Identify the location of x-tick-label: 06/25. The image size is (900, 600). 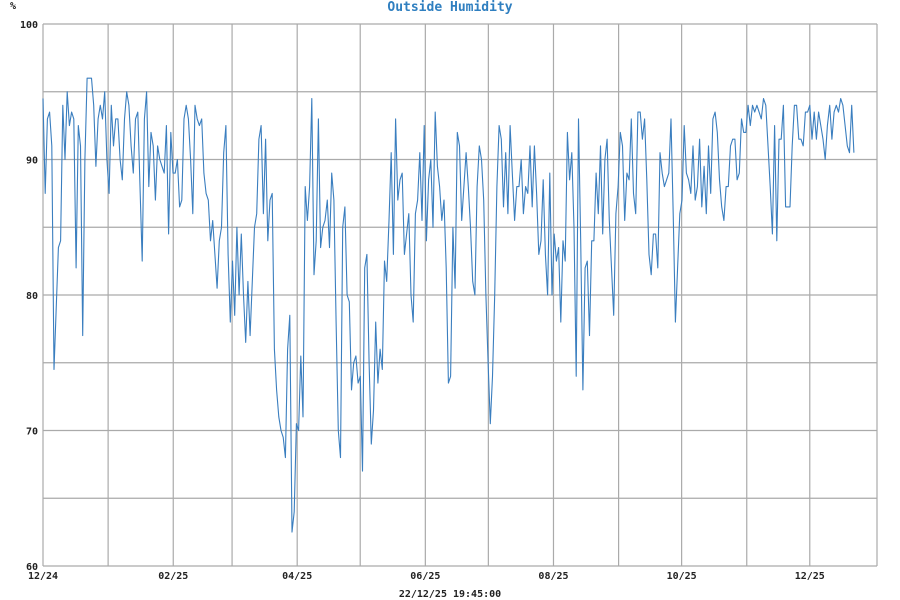
(425, 576).